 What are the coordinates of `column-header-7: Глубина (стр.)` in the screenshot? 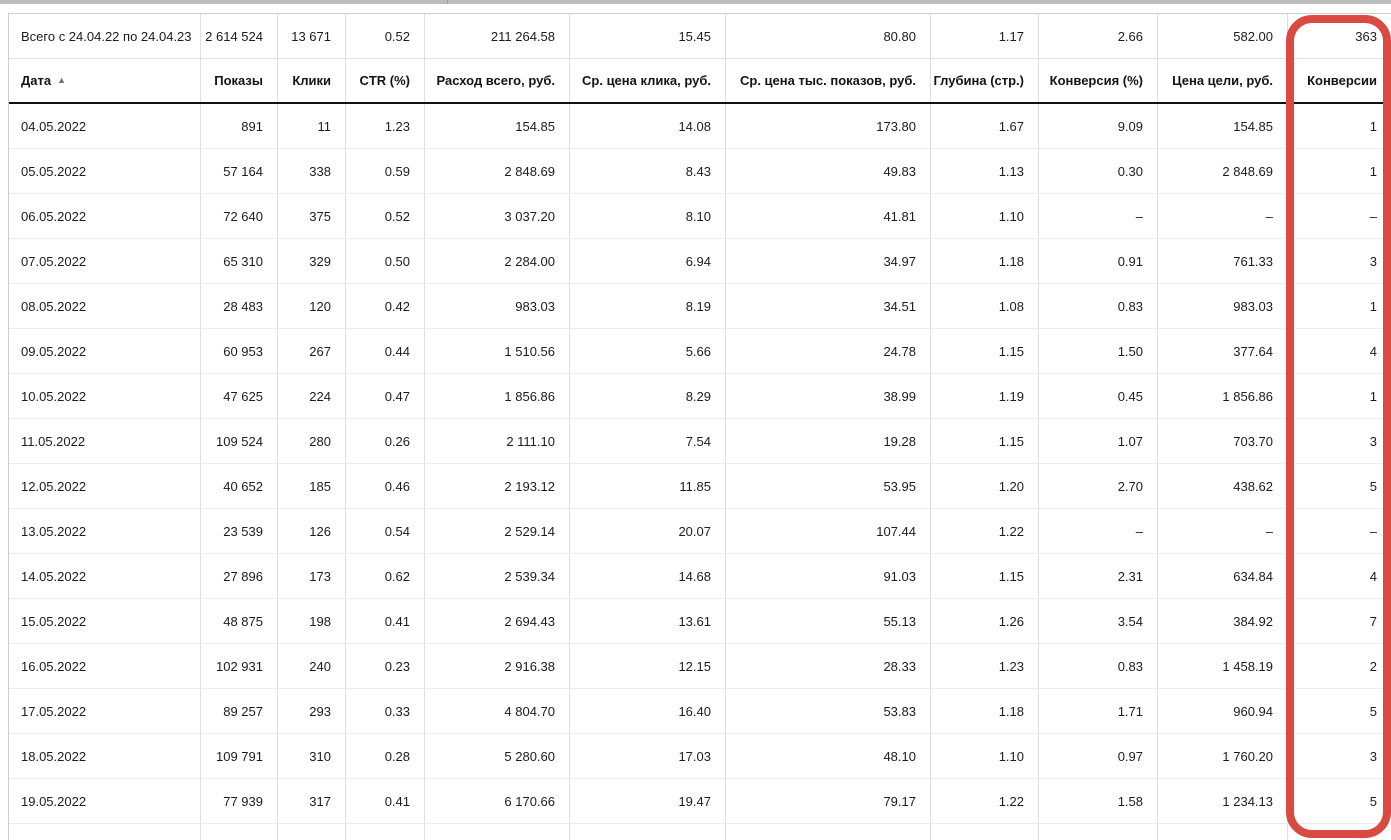 It's located at (984, 80).